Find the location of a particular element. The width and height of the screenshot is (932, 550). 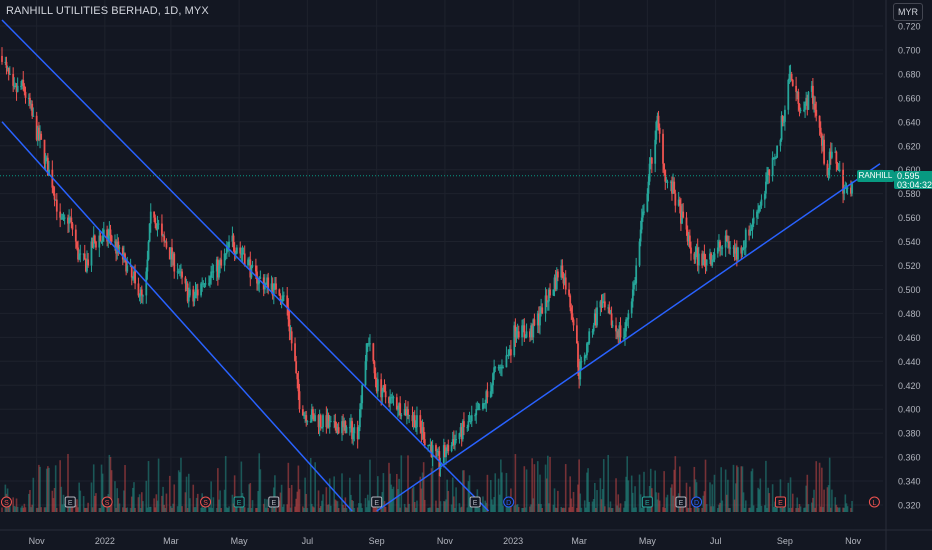

event-marker-label: E is located at coordinates (239, 503).